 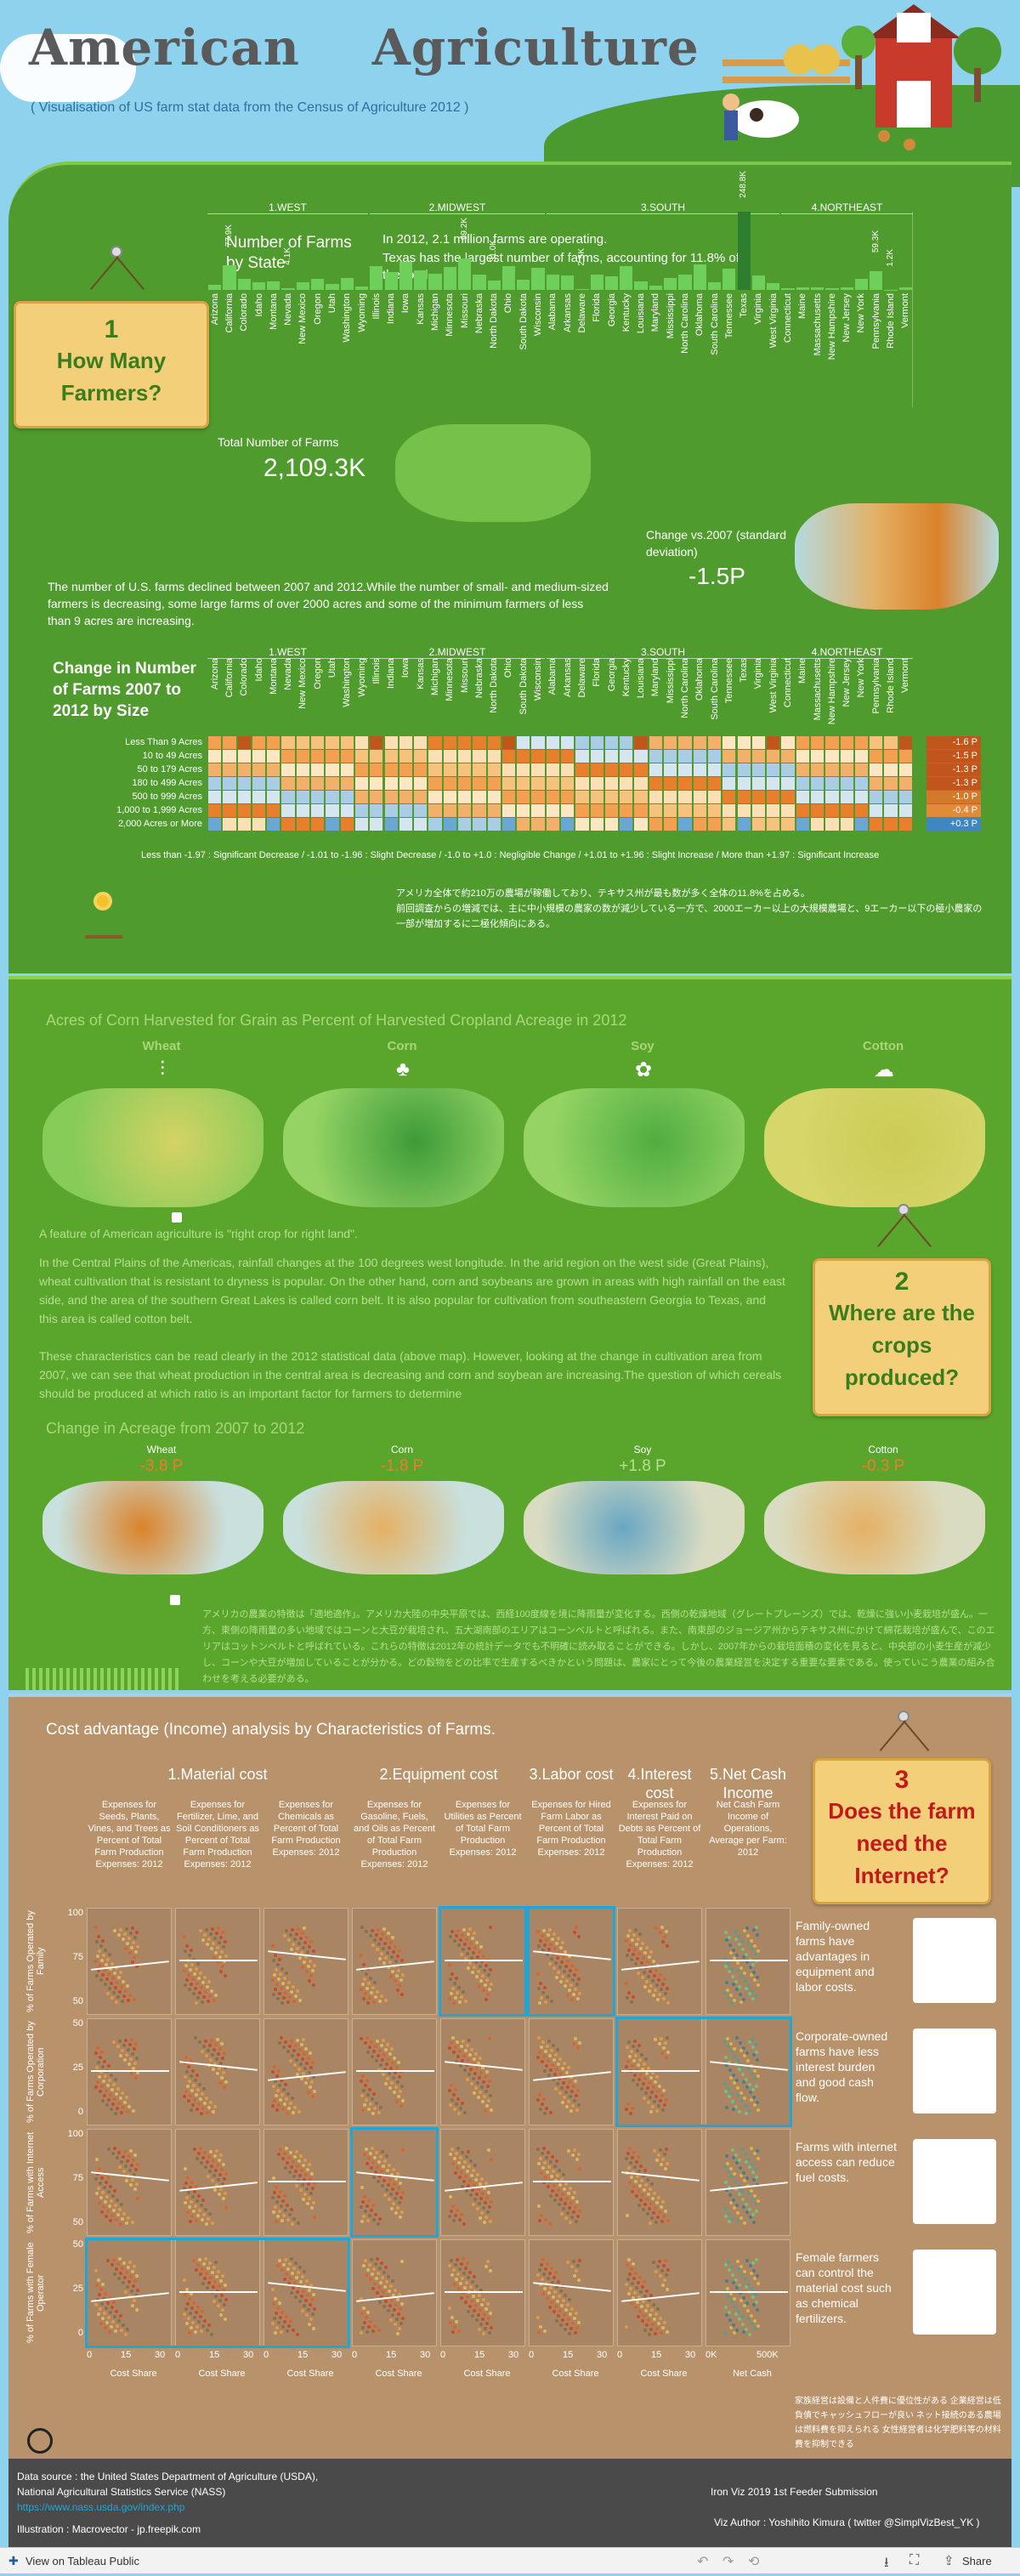 What do you see at coordinates (954, 2181) in the screenshot?
I see `satellite-dish-icon` at bounding box center [954, 2181].